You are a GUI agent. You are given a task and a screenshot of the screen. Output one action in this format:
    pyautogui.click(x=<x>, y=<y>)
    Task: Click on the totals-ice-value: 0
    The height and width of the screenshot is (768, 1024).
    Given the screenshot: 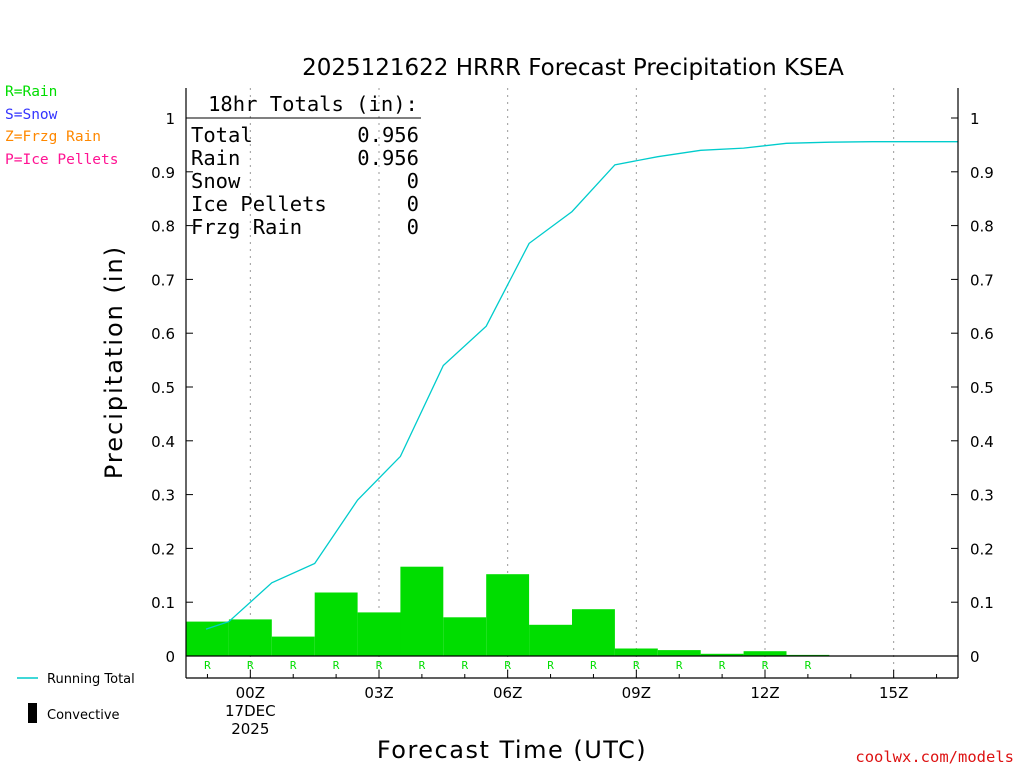 What is the action you would take?
    pyautogui.click(x=413, y=204)
    